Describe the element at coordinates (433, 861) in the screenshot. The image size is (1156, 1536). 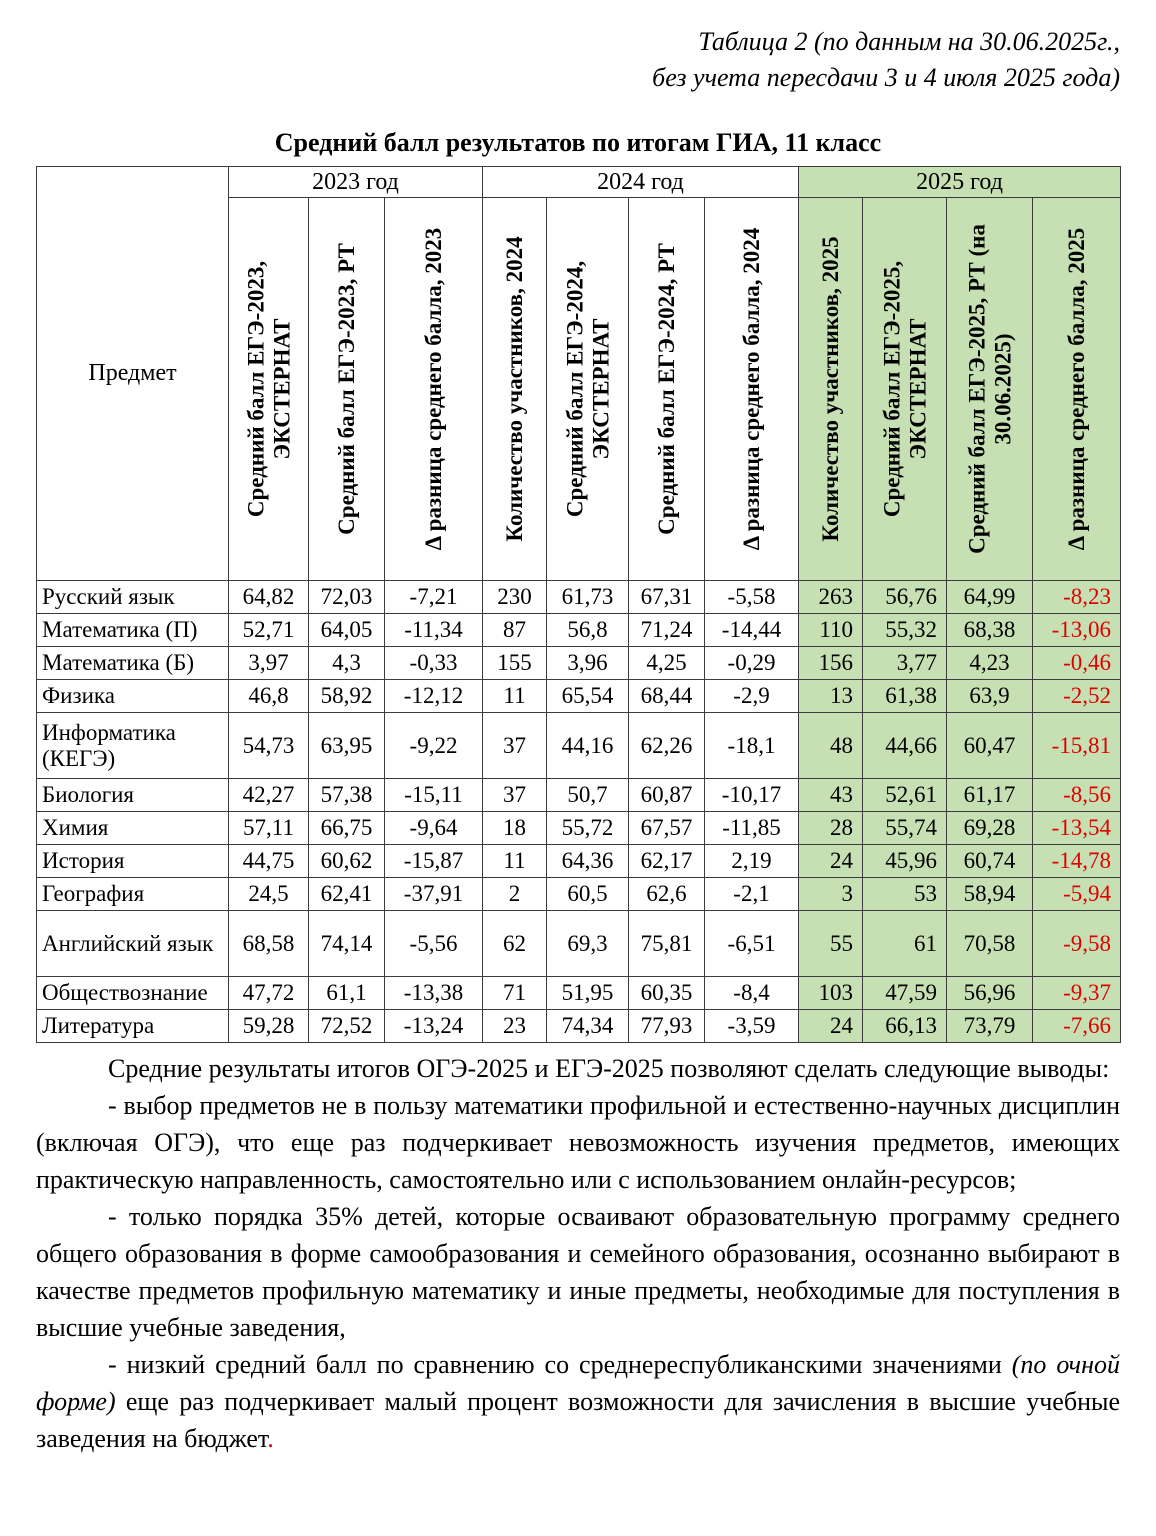
I see `cell-value: -15,87` at that location.